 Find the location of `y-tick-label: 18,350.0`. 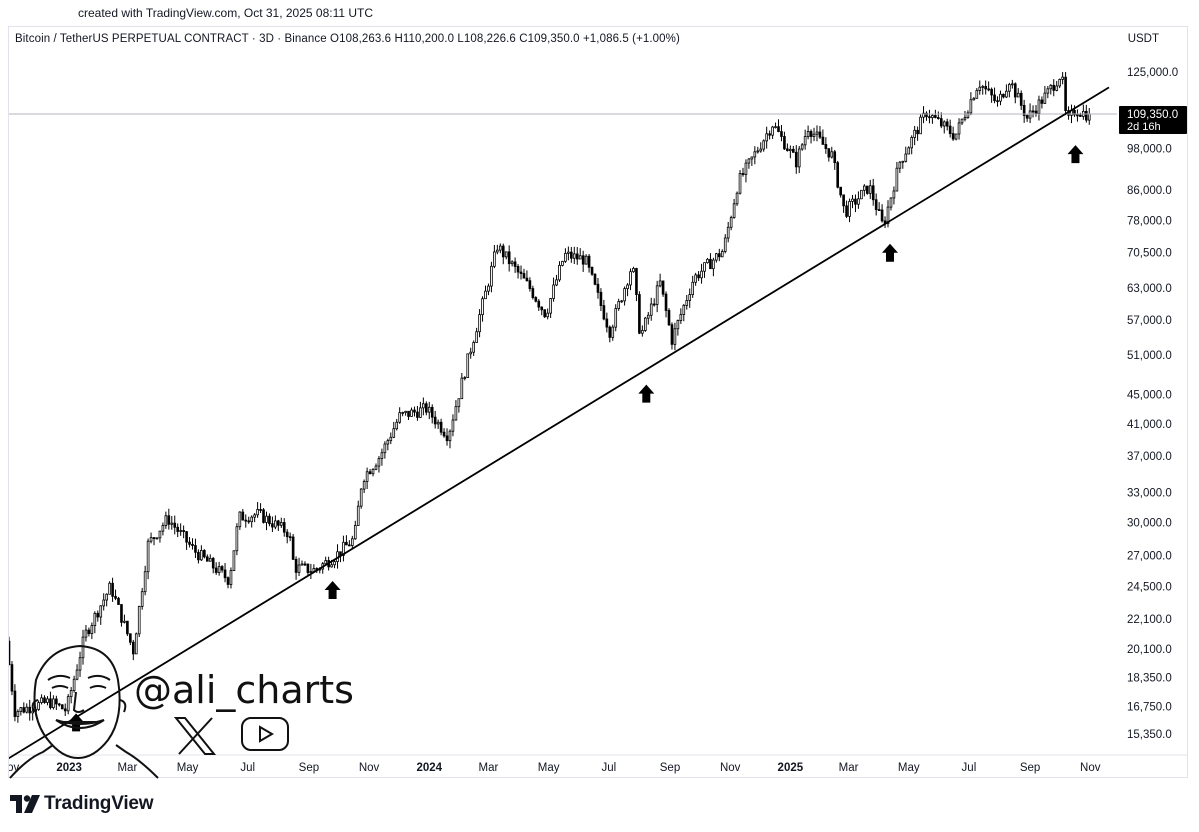

y-tick-label: 18,350.0 is located at coordinates (1149, 679).